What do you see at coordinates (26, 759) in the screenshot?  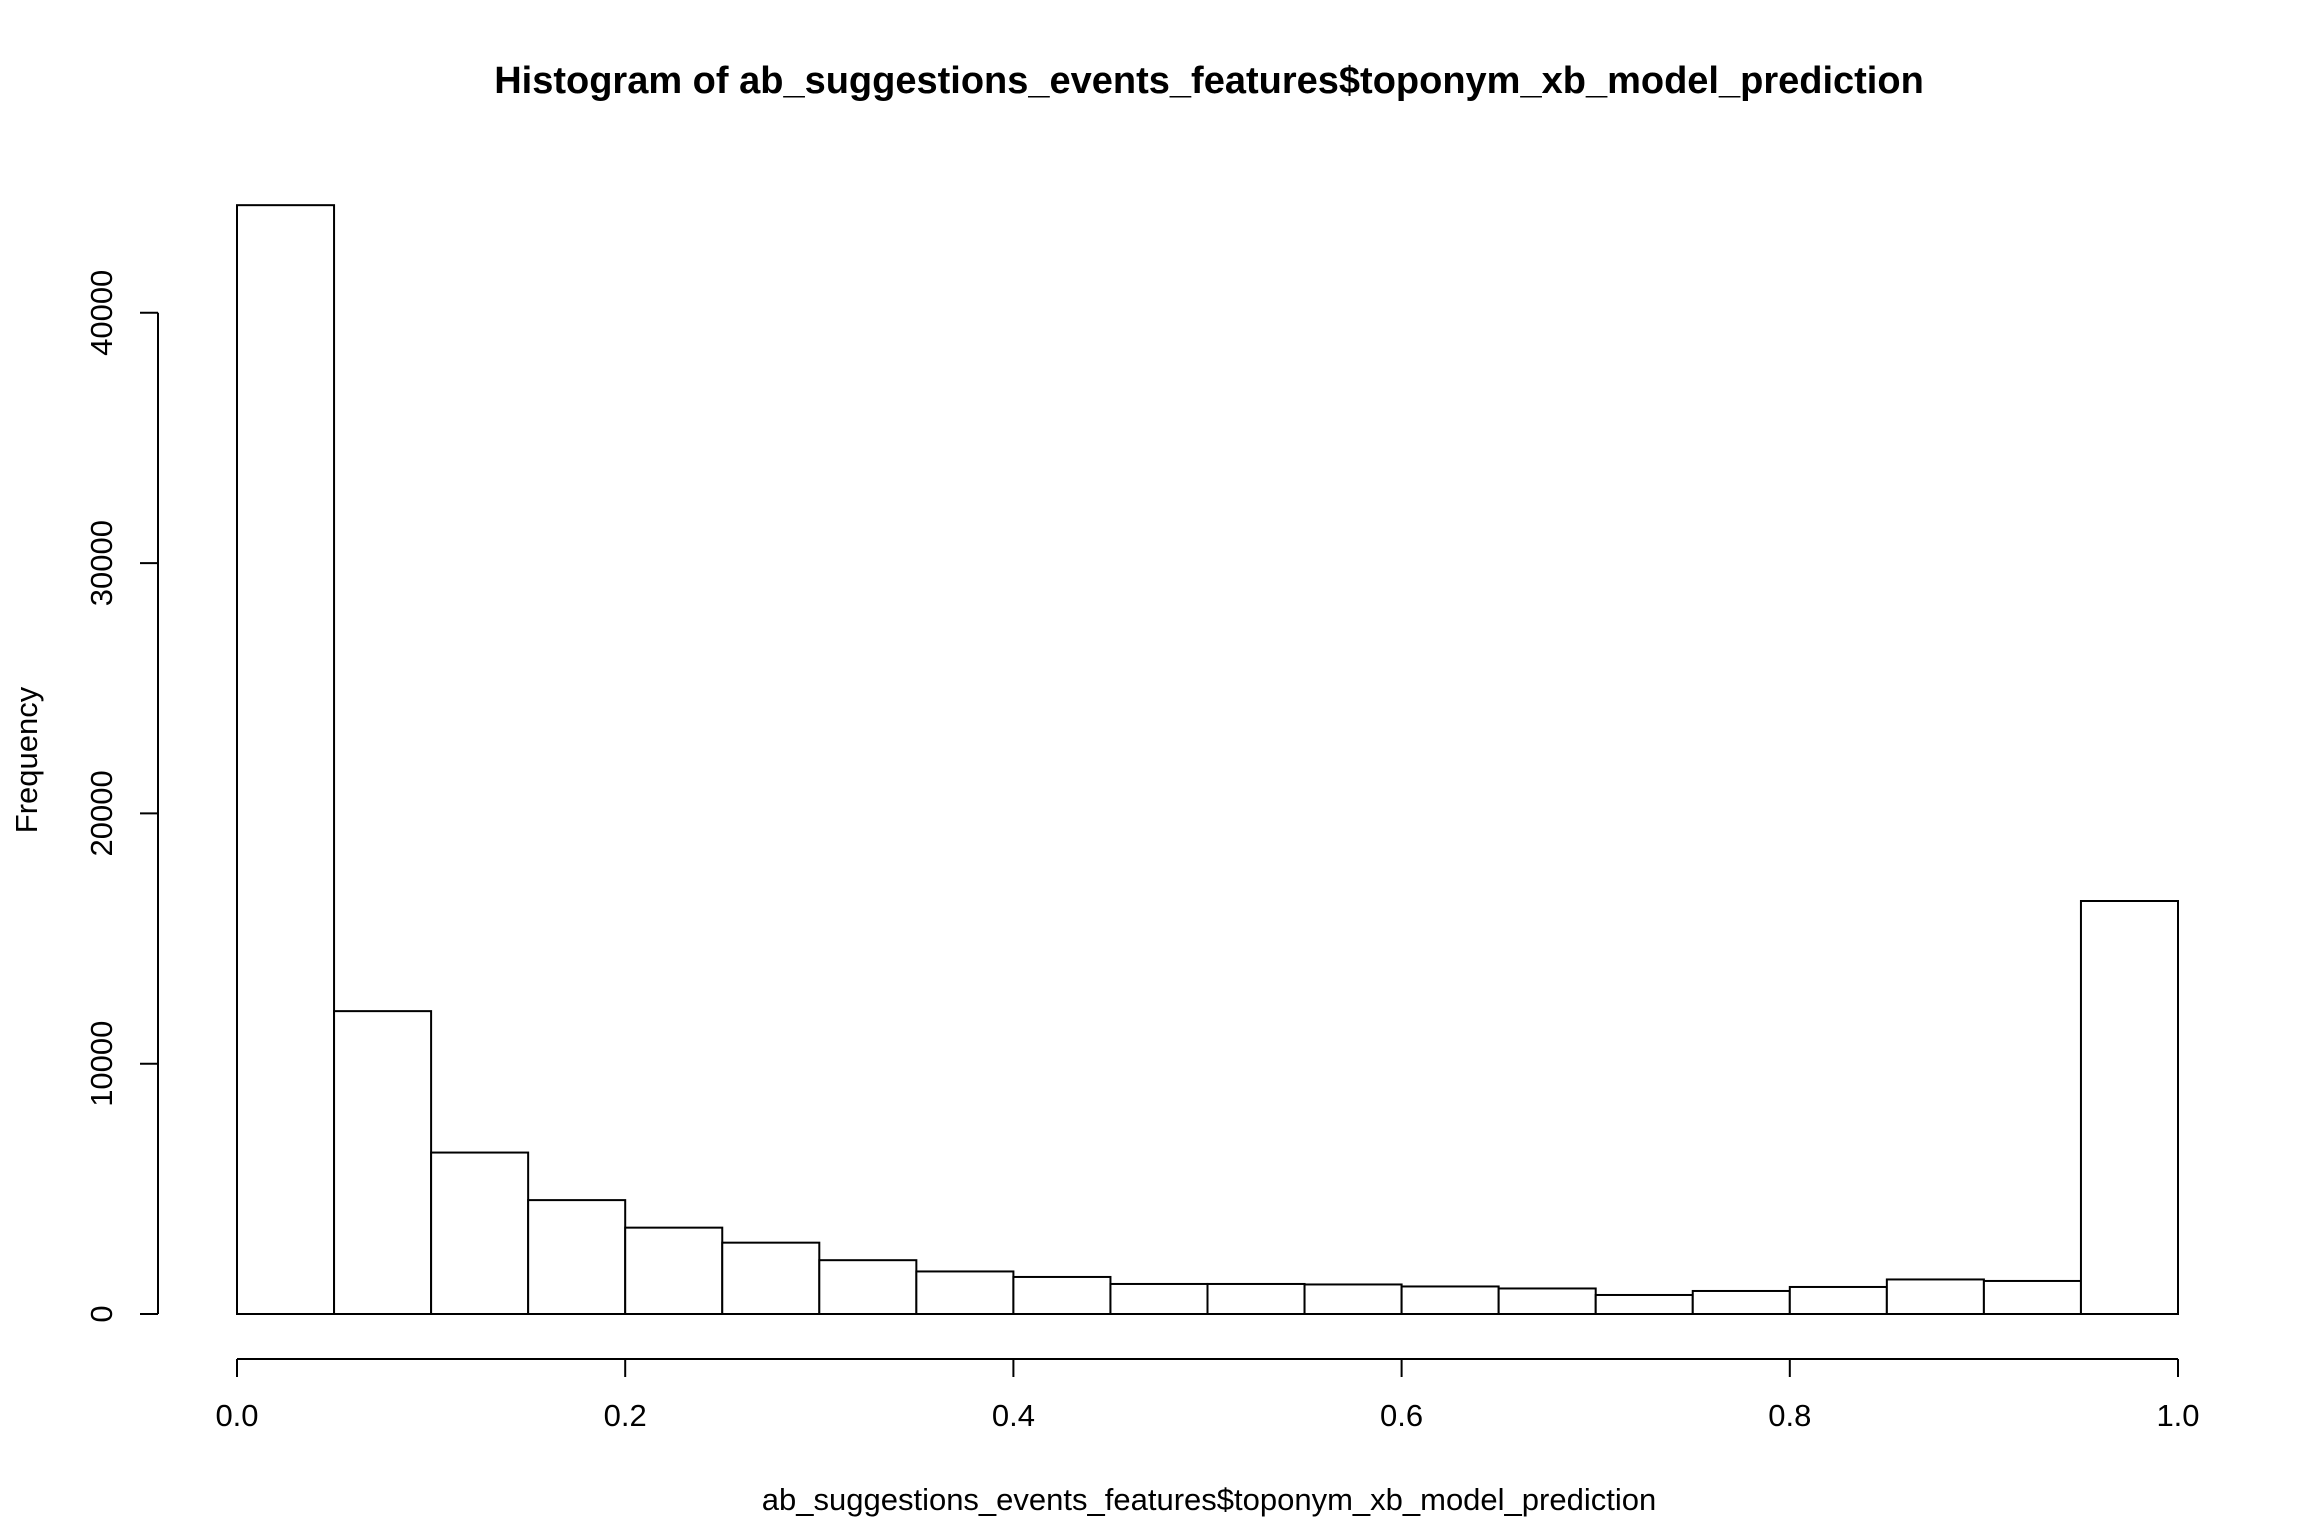 I see `y-axis-title: Frequency` at bounding box center [26, 759].